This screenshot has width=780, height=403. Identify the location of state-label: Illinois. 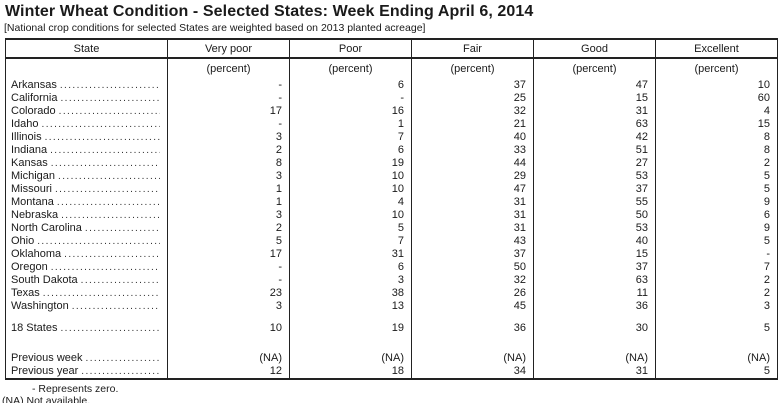
(26, 137).